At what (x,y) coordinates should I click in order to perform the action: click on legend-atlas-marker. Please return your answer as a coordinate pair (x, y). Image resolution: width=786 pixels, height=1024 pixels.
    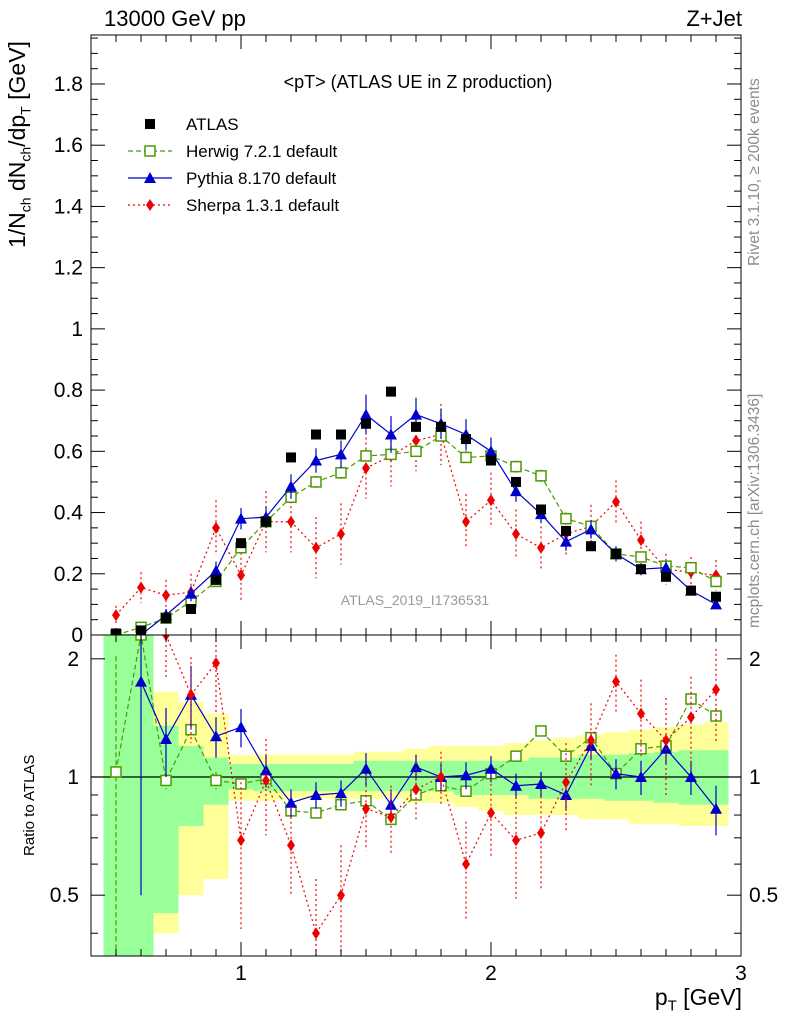
    Looking at the image, I should click on (150, 124).